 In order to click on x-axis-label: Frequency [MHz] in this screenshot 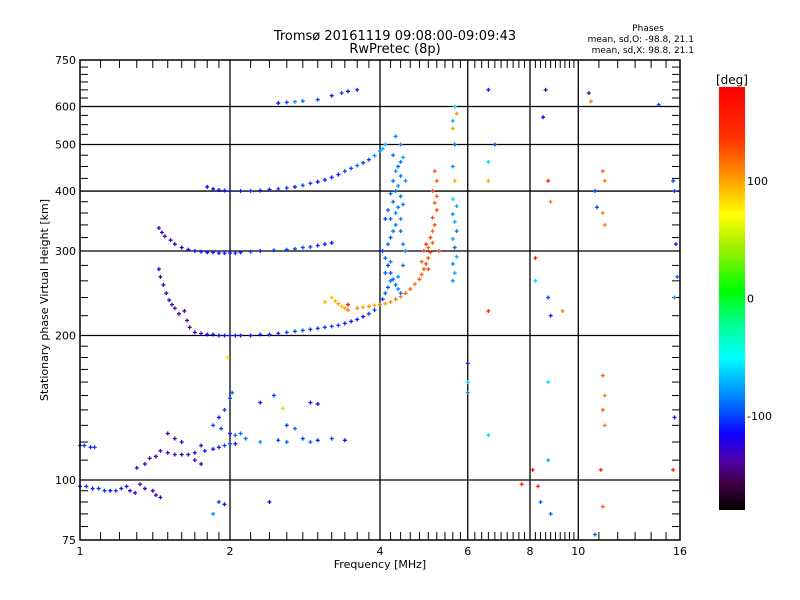, I will do `click(380, 564)`.